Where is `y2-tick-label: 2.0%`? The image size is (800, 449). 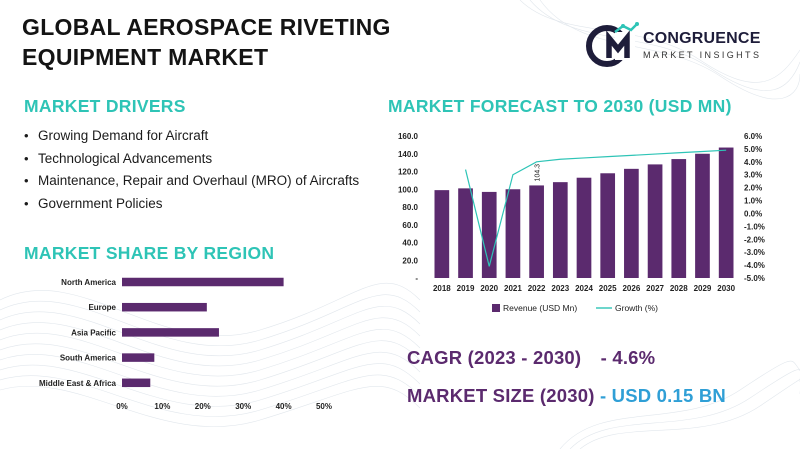 y2-tick-label: 2.0% is located at coordinates (753, 188).